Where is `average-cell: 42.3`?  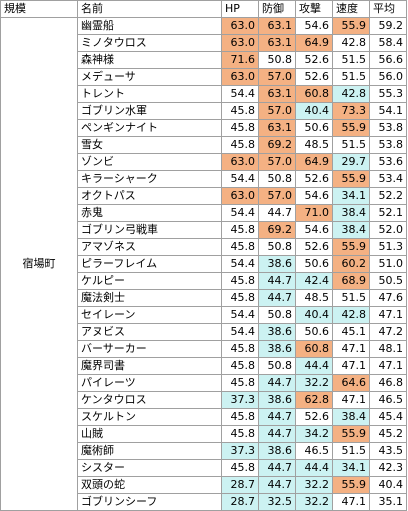
average-cell: 42.3 is located at coordinates (388, 468).